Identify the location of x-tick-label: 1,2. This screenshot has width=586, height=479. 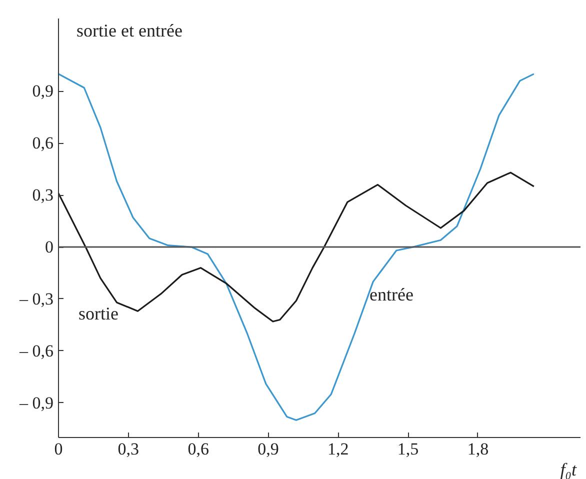
(338, 449).